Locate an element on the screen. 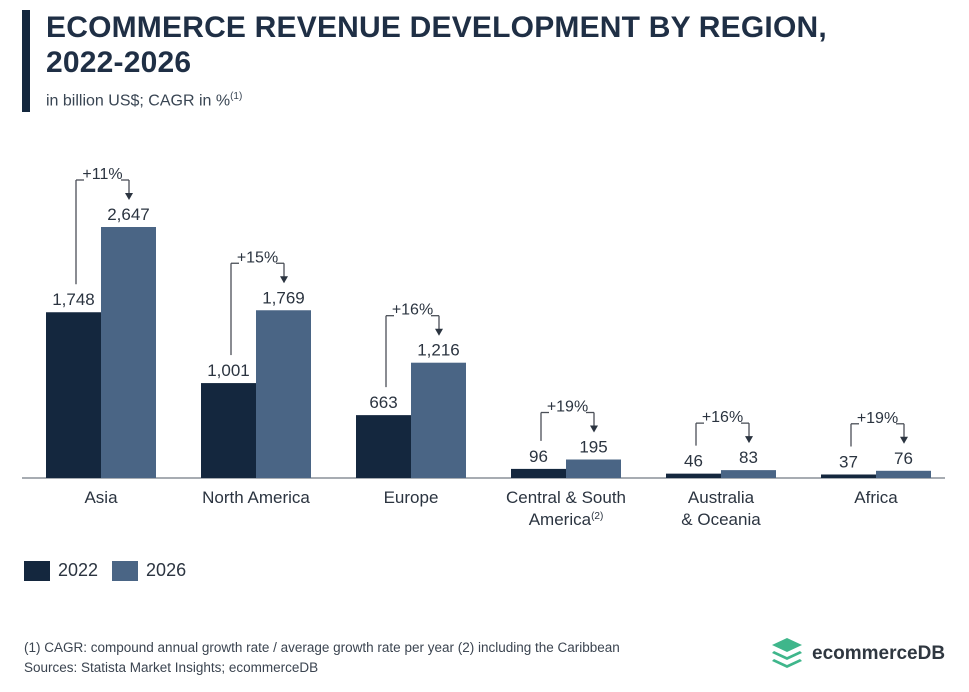  value-label-2022-4: 46 is located at coordinates (693, 461).